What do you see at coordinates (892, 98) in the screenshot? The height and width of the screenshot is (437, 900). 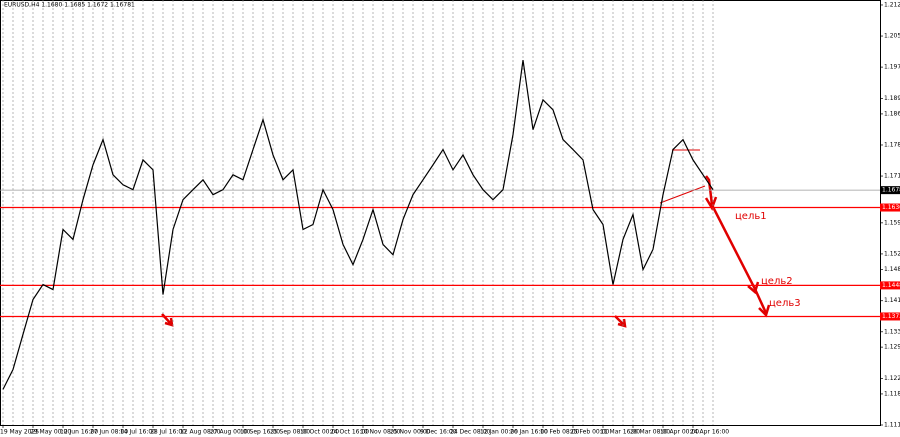 I see `y-tick-label: 1.1899` at bounding box center [892, 98].